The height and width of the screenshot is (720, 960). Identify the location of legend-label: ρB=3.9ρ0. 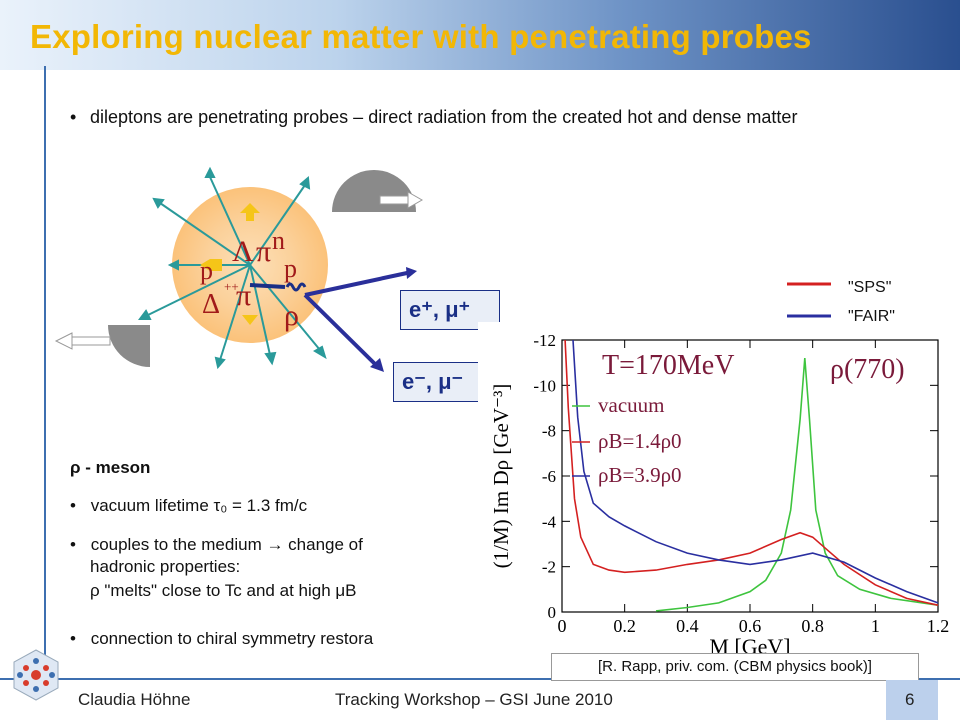
(640, 475).